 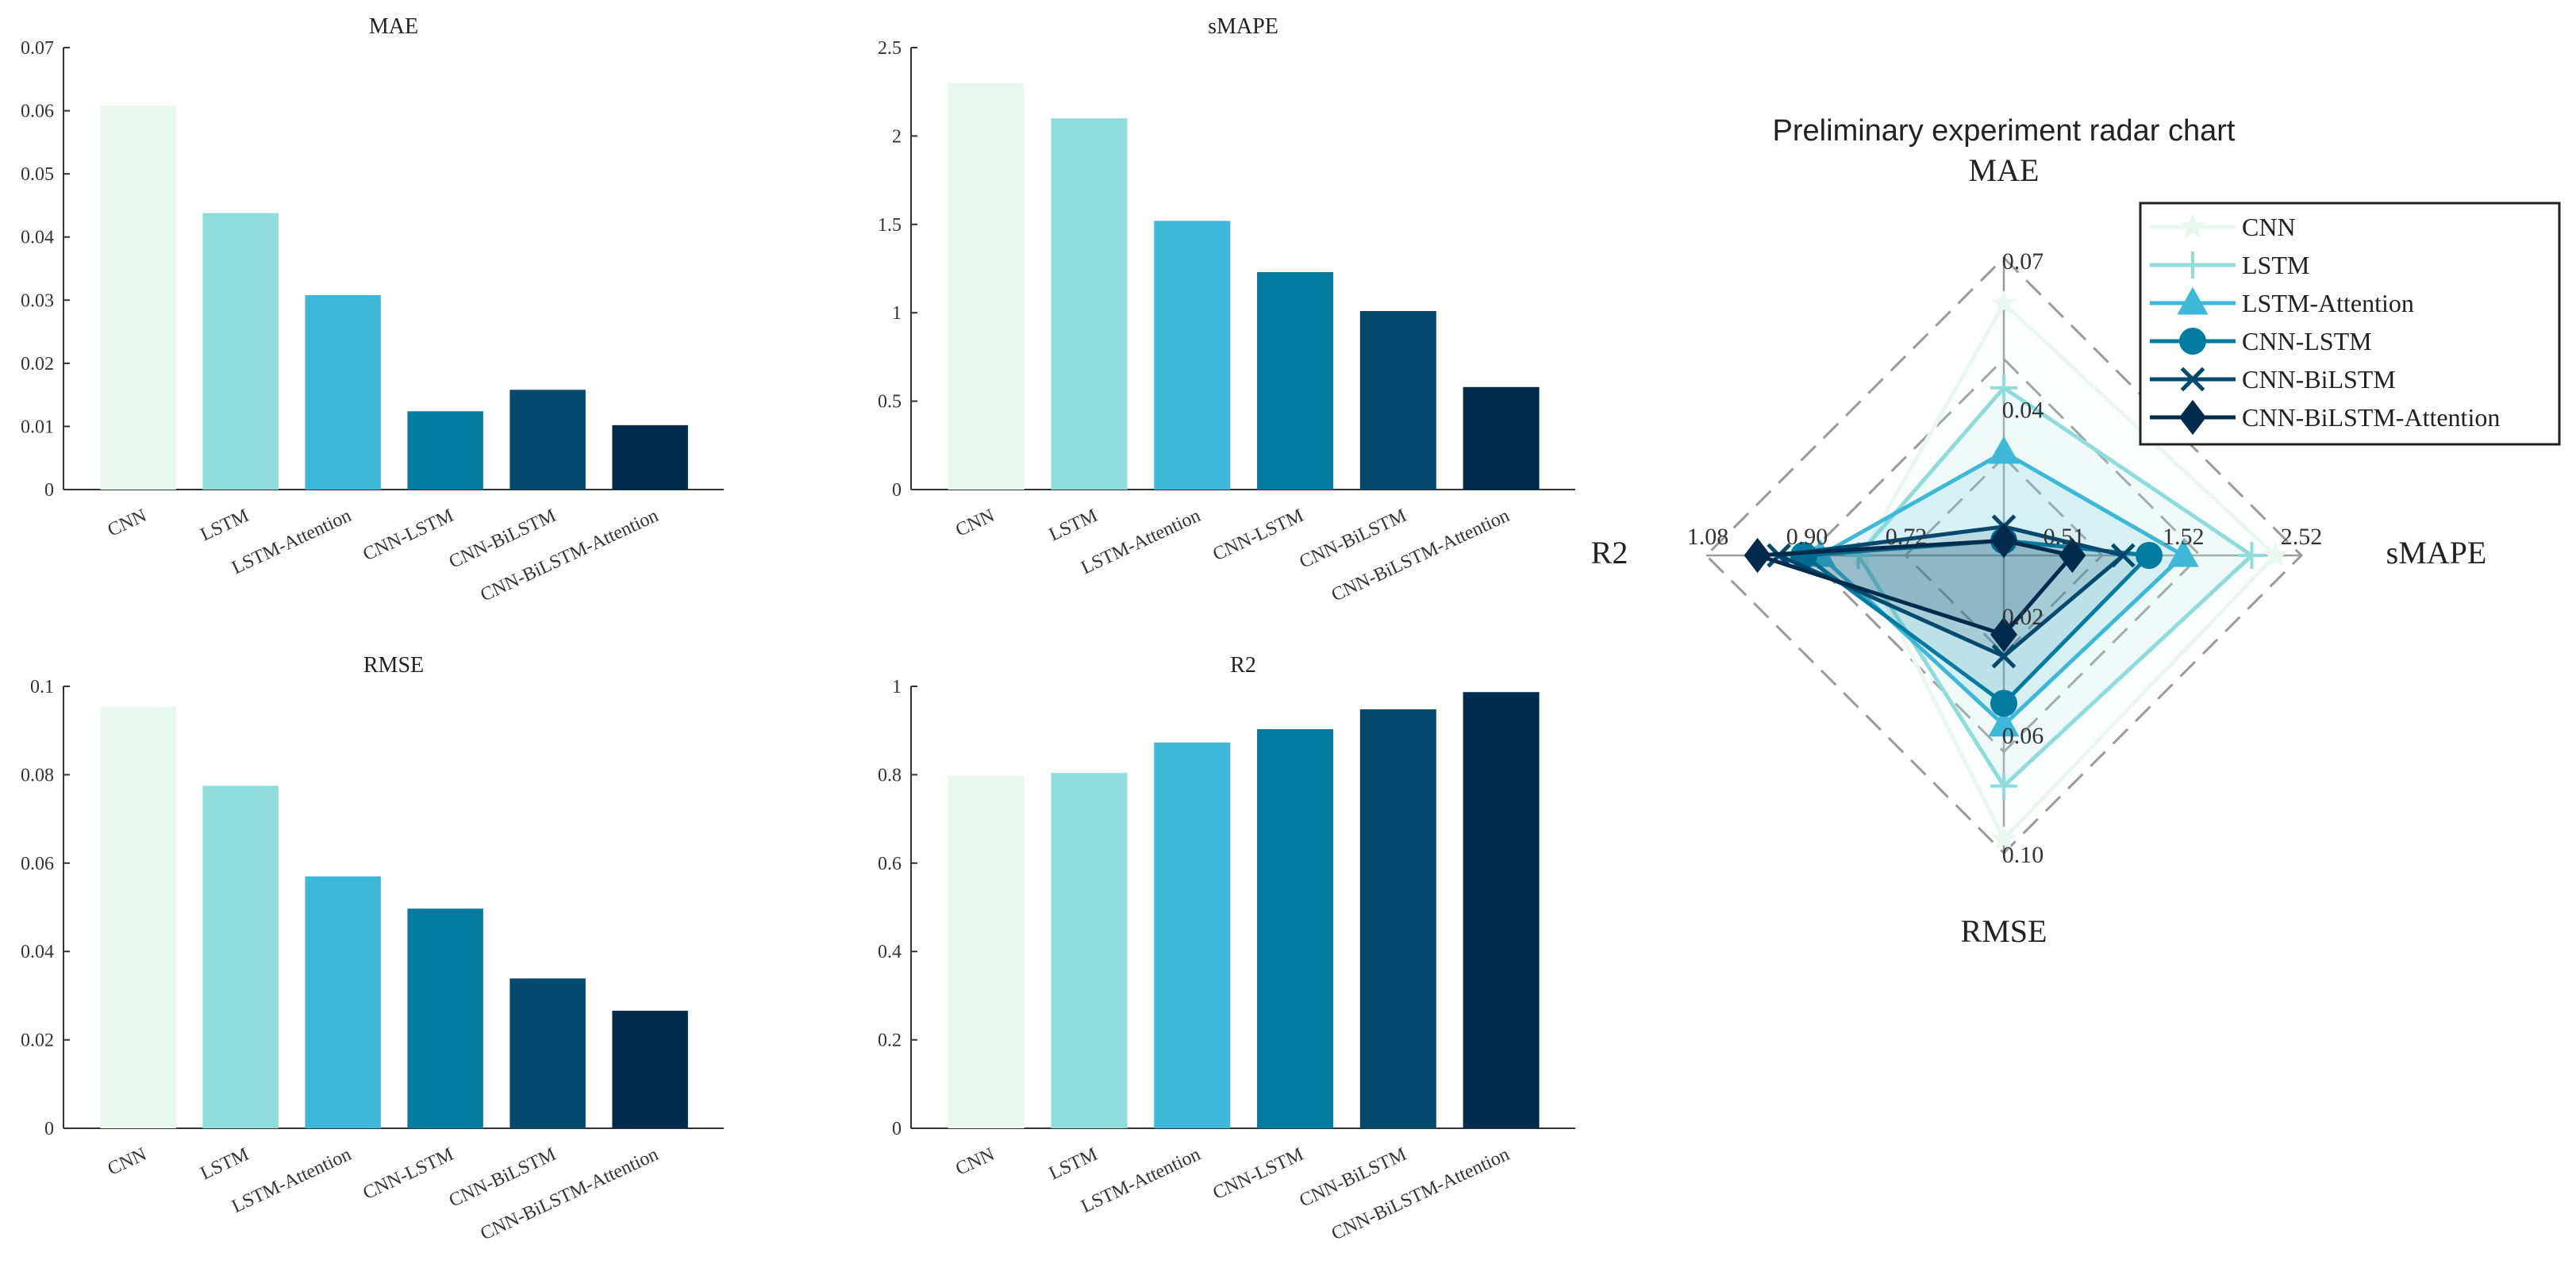 I want to click on rmse-x-tick-label: CNN-LSTM, so click(x=408, y=1174).